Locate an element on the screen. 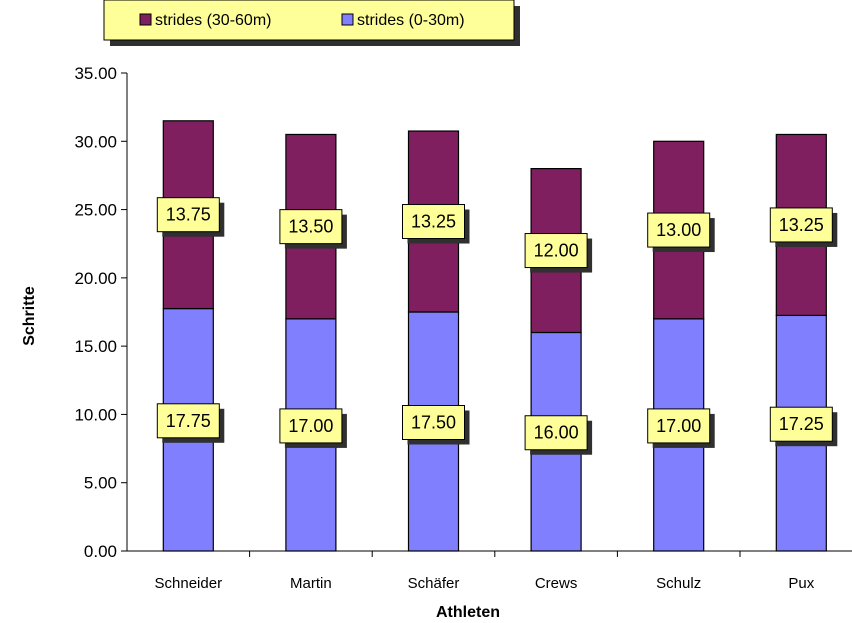  data-label: 13.50 is located at coordinates (310, 227).